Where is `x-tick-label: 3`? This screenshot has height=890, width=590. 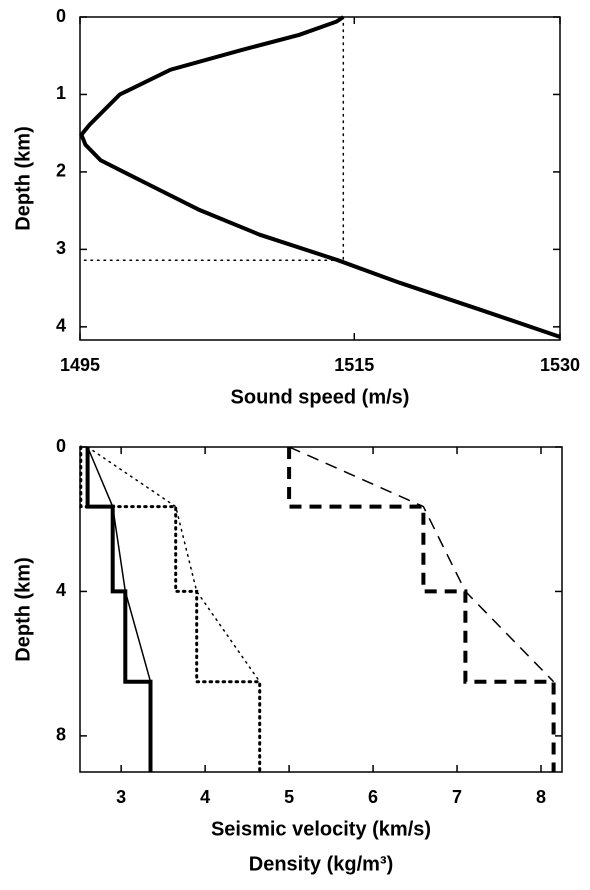 x-tick-label: 3 is located at coordinates (121, 797).